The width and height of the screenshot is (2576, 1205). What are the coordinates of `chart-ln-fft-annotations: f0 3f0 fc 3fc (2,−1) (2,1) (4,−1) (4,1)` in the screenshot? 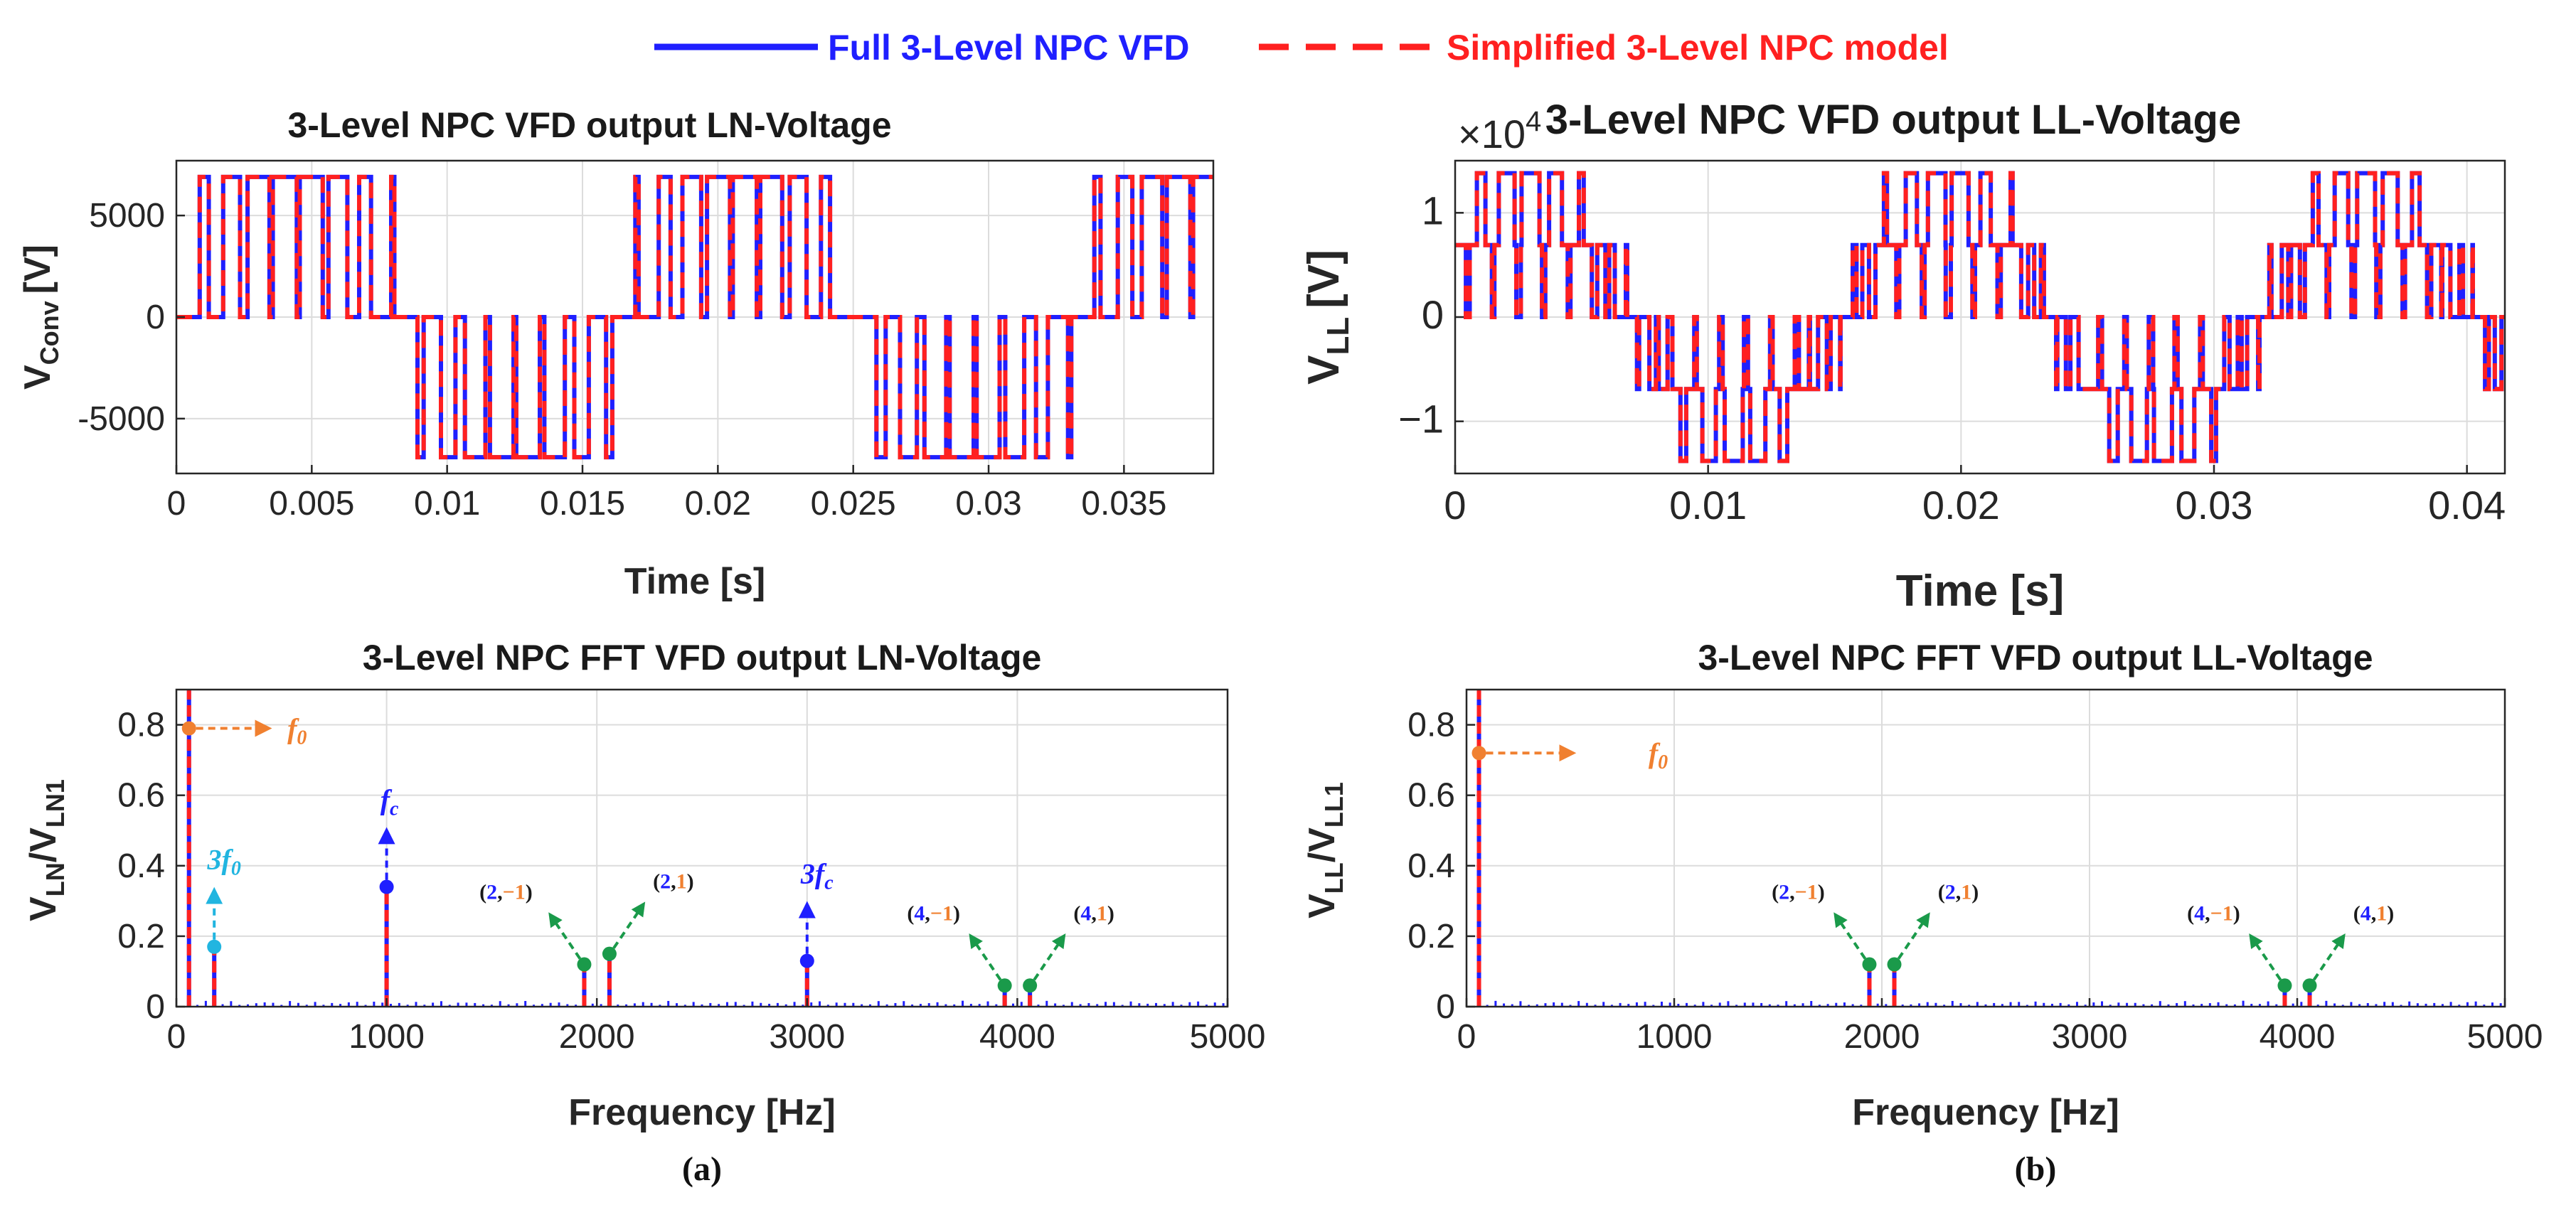 It's located at (647, 853).